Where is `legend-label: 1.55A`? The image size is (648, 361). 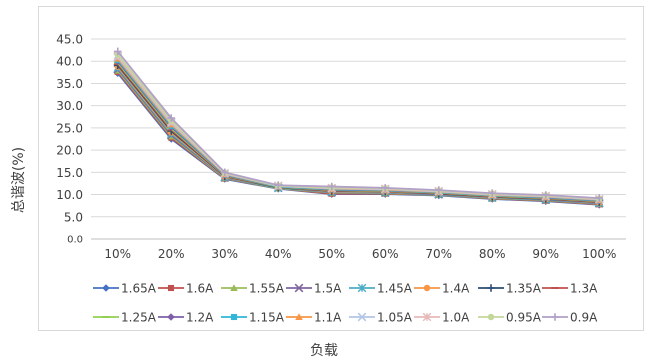 legend-label: 1.55A is located at coordinates (267, 289).